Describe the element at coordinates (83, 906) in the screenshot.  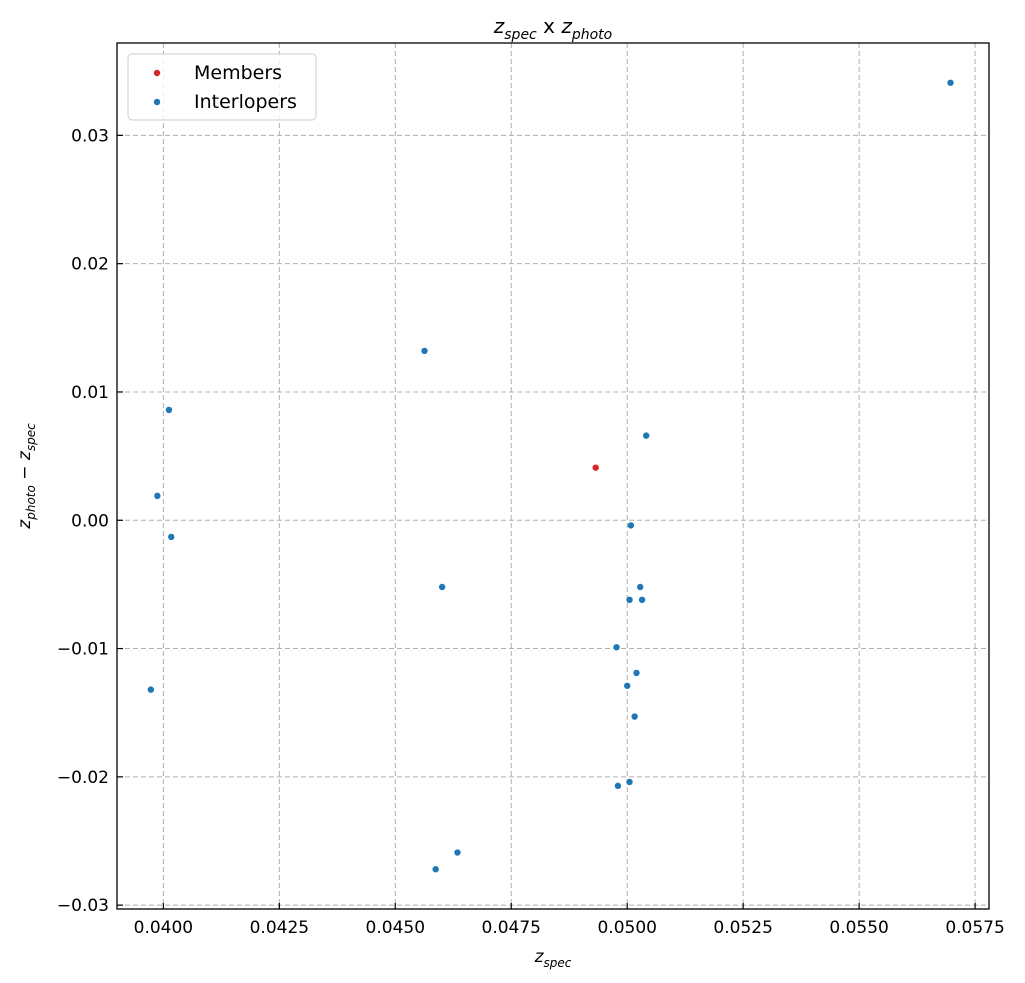
I see `y-tick-label: −0.03` at that location.